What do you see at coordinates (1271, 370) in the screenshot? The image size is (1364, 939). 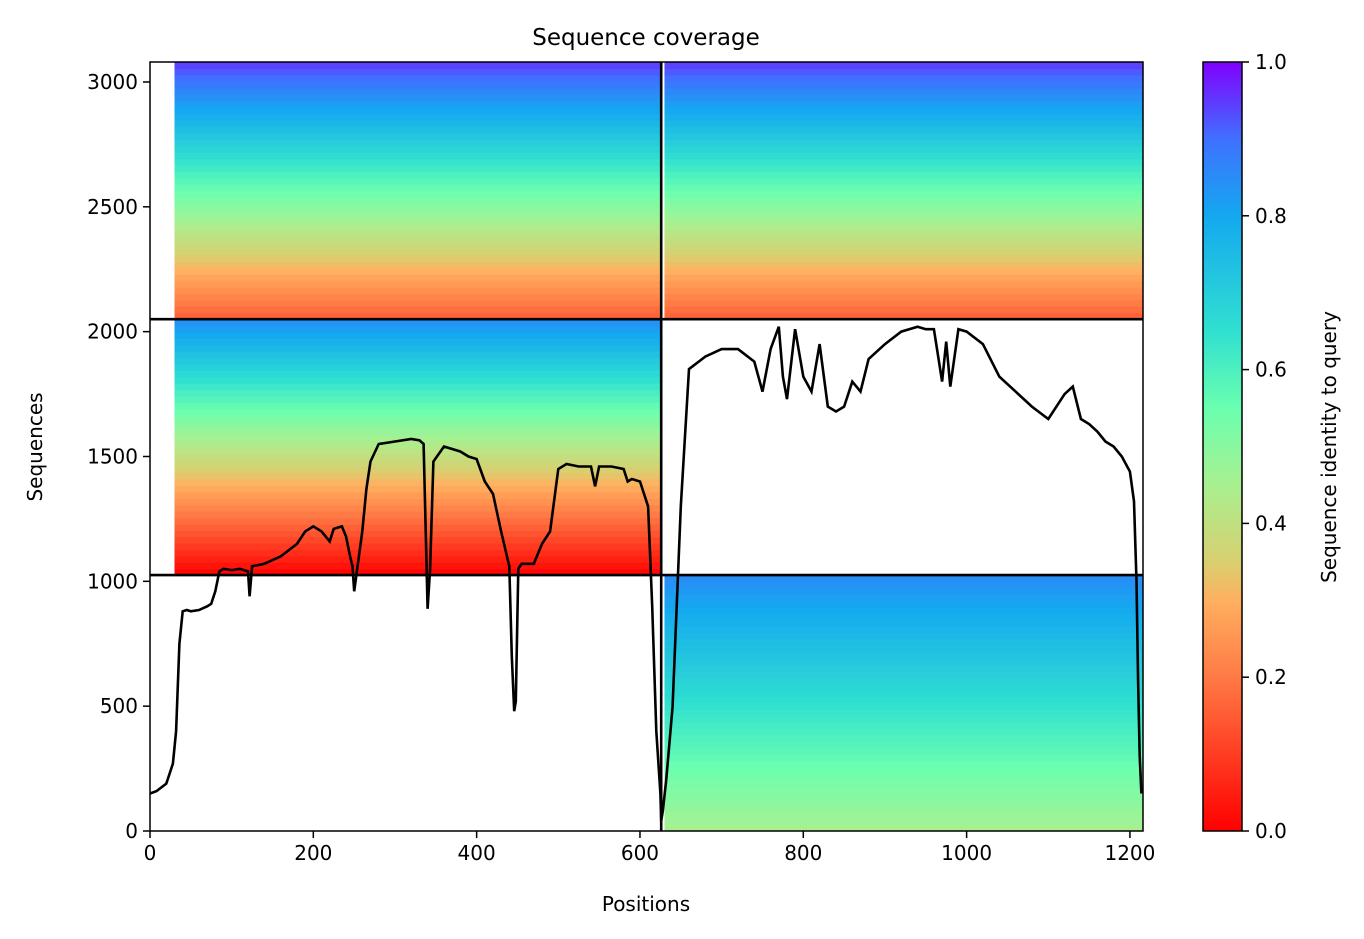 I see `colorbar-tick-label: 0.6` at bounding box center [1271, 370].